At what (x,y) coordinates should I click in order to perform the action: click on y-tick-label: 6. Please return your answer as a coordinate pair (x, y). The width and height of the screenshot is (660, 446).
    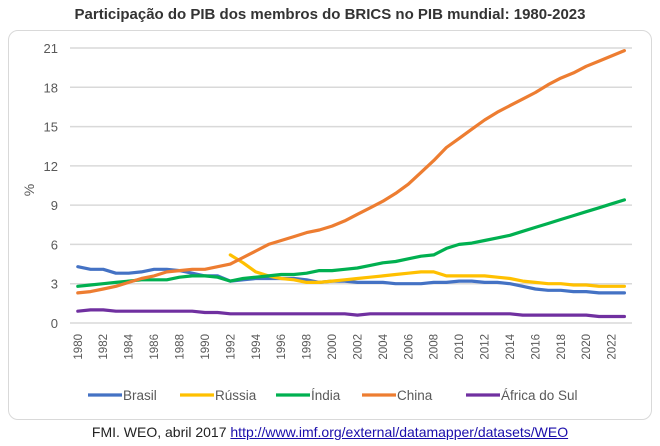
    Looking at the image, I should click on (54, 244).